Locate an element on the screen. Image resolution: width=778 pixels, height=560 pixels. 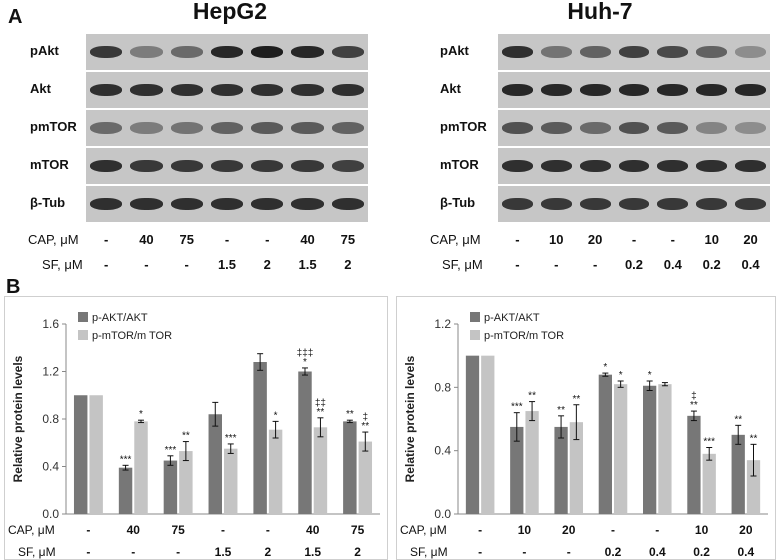
y-tick-label: 1.6 is located at coordinates (50, 324).